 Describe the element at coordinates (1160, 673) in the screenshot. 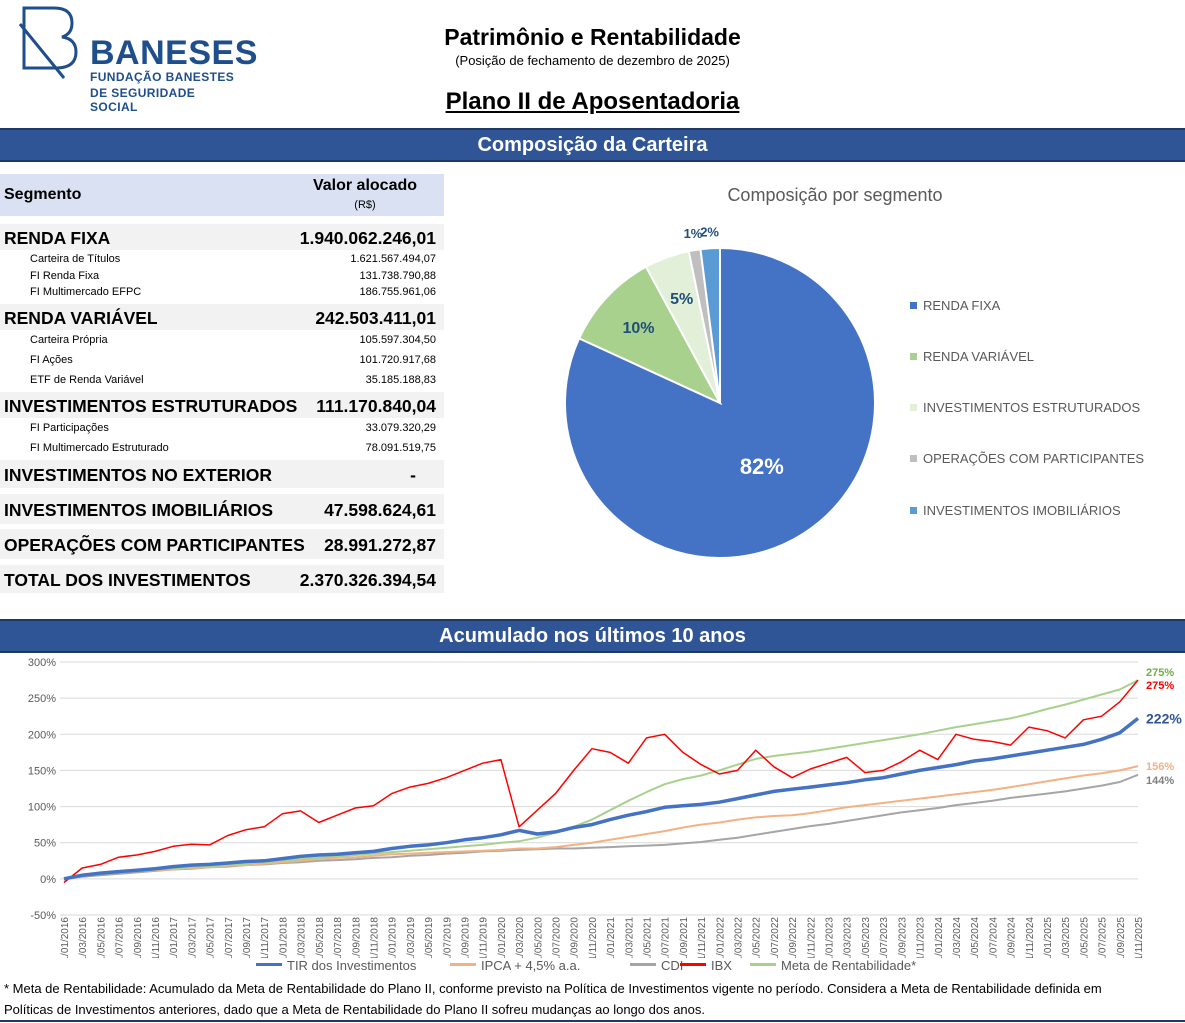

I see `series-end-label: 275%` at that location.